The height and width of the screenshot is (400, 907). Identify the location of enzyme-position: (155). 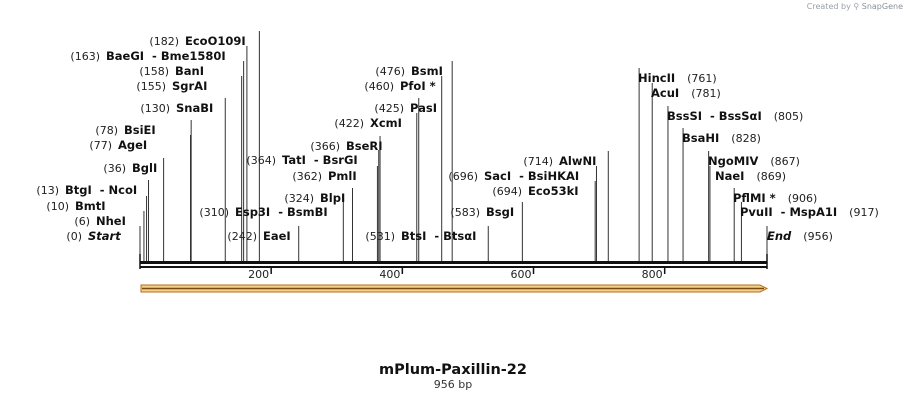
(151, 86).